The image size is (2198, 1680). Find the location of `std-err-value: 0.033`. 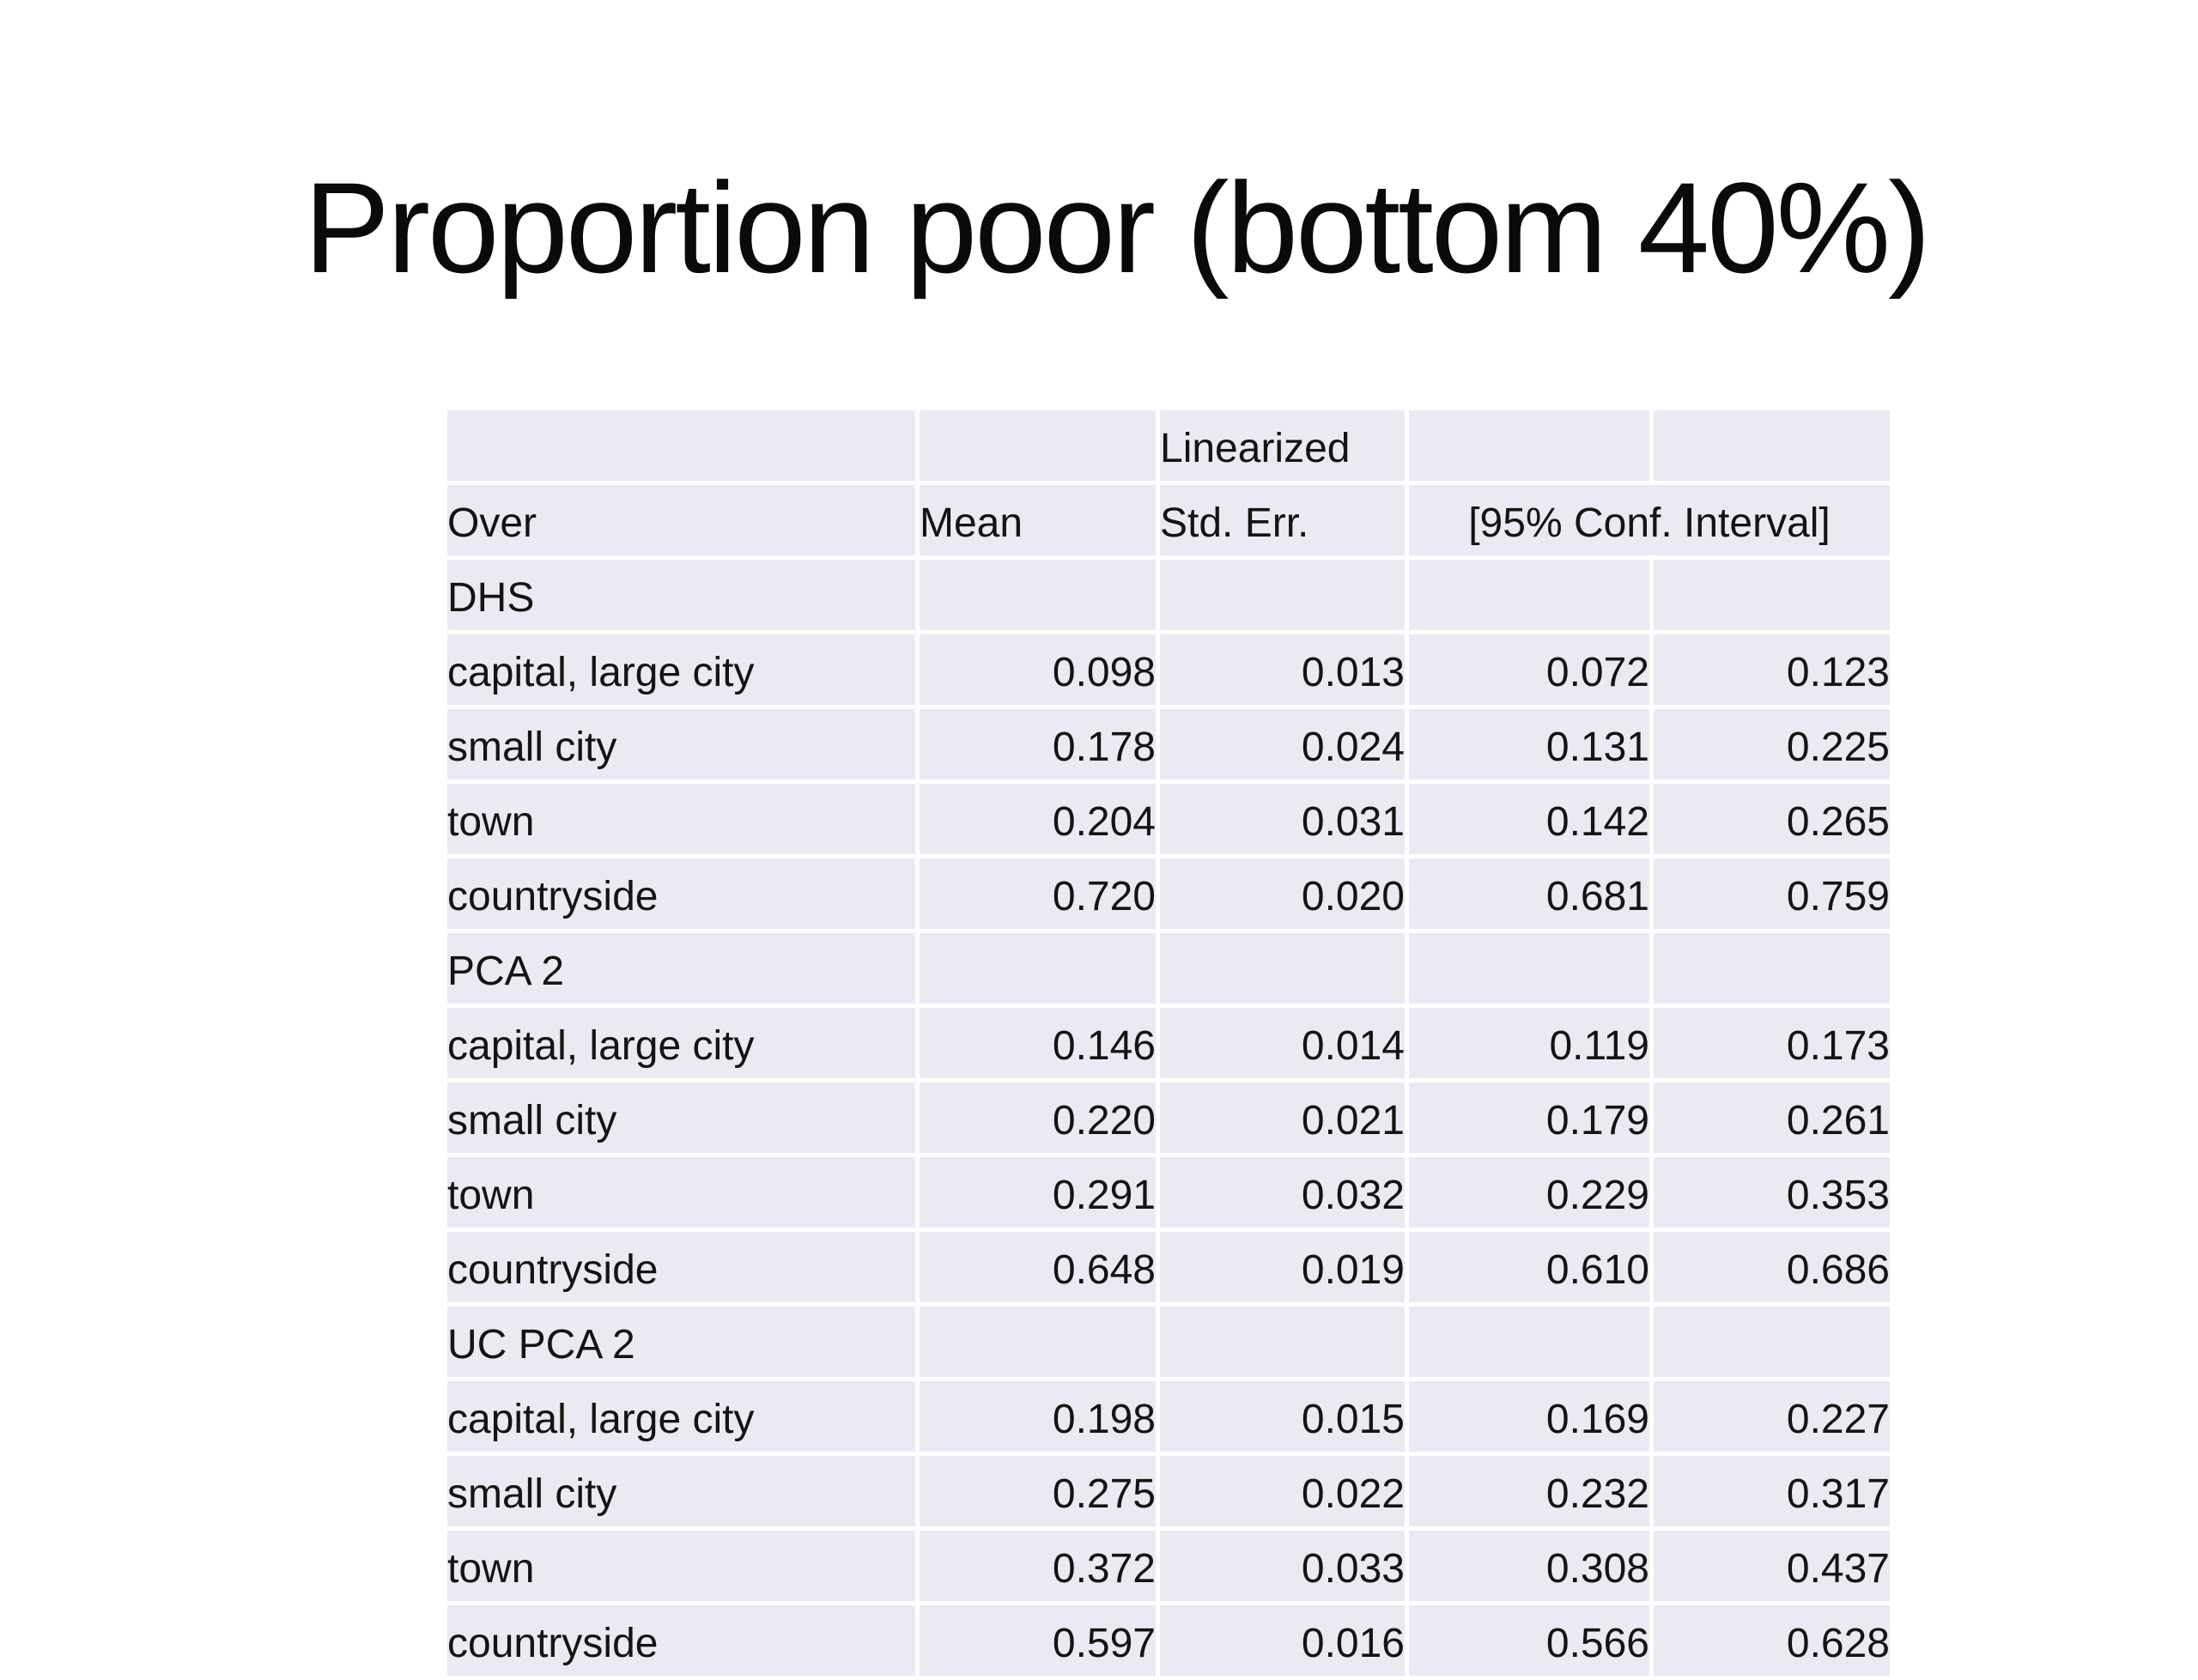

std-err-value: 0.033 is located at coordinates (1282, 1566).